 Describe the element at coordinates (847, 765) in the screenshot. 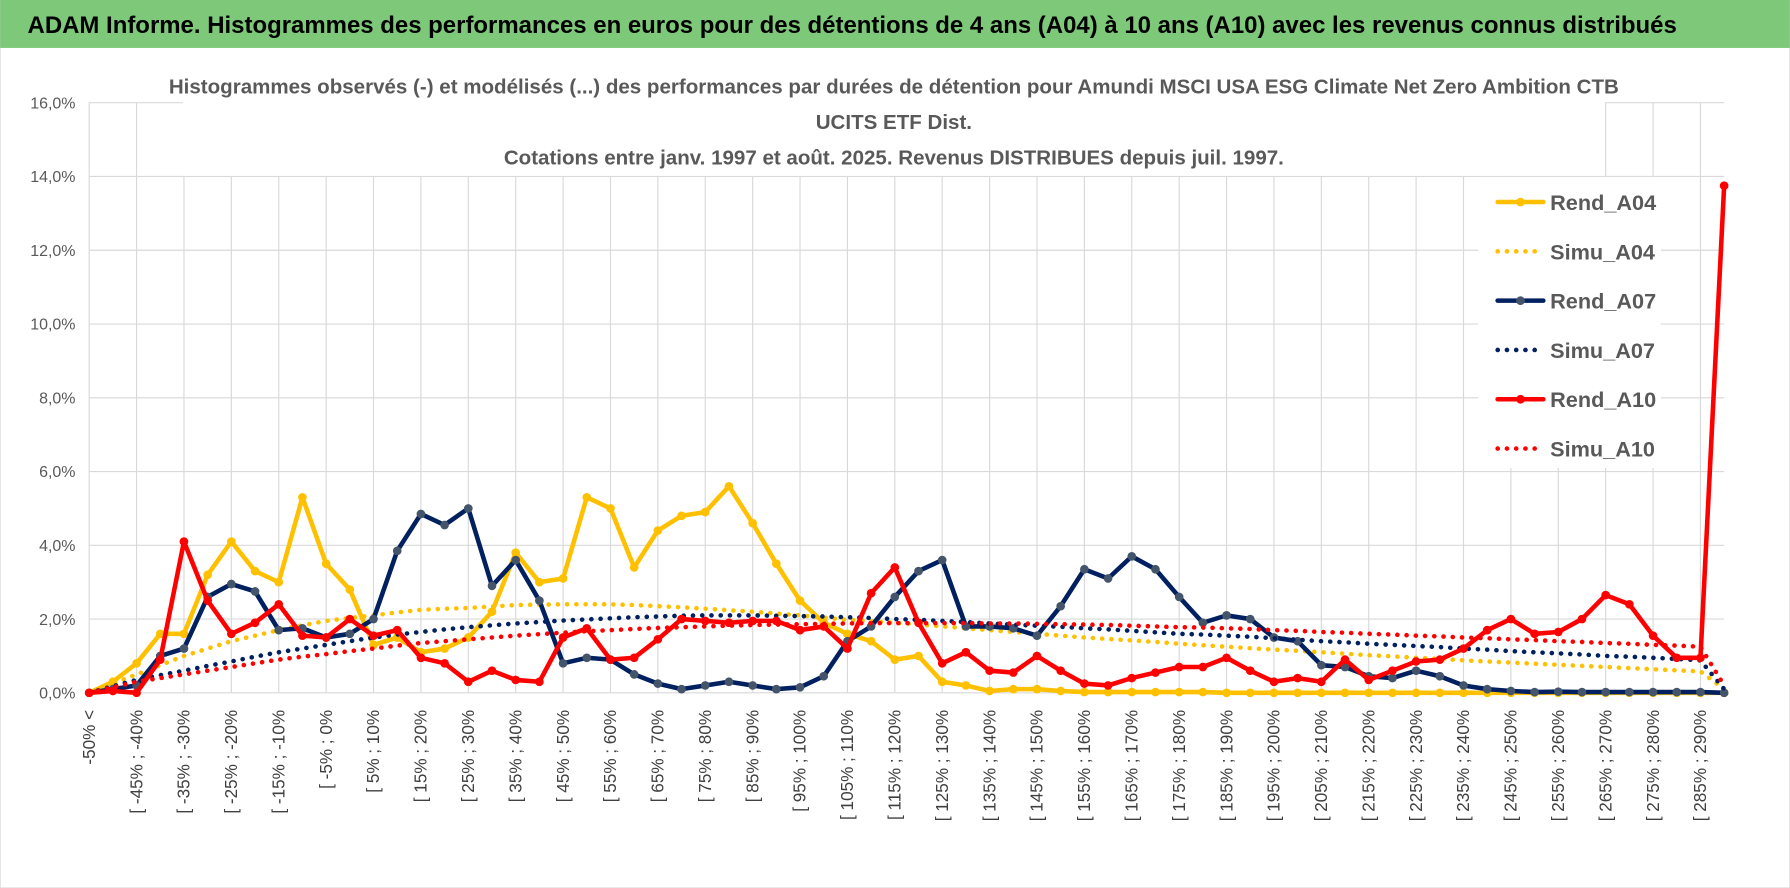

I see `x-tick-label: [ 105% ; 110%` at that location.